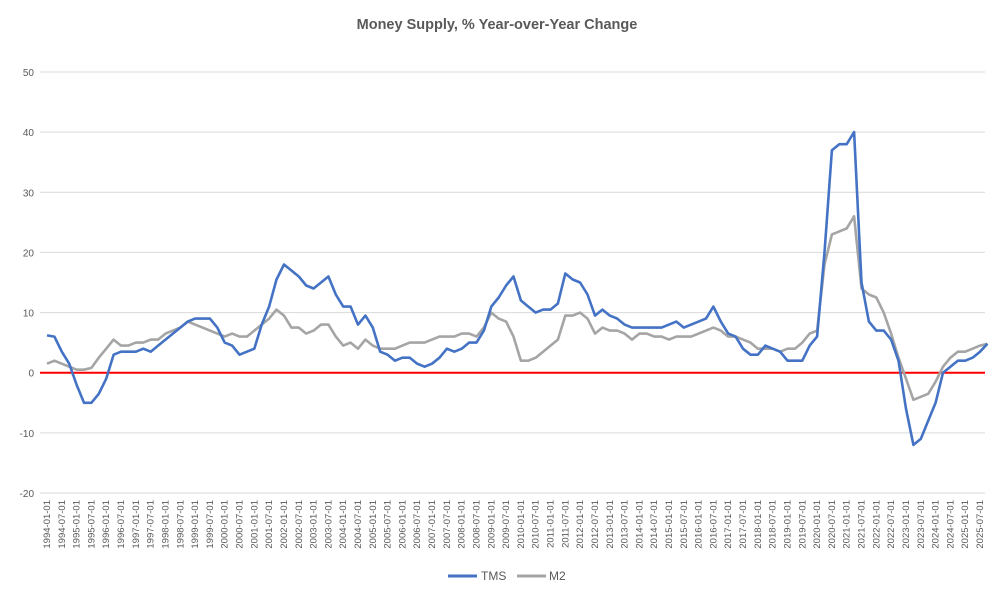 This screenshot has height=612, width=995. I want to click on x-tick-label: 2010-01-01, so click(521, 524).